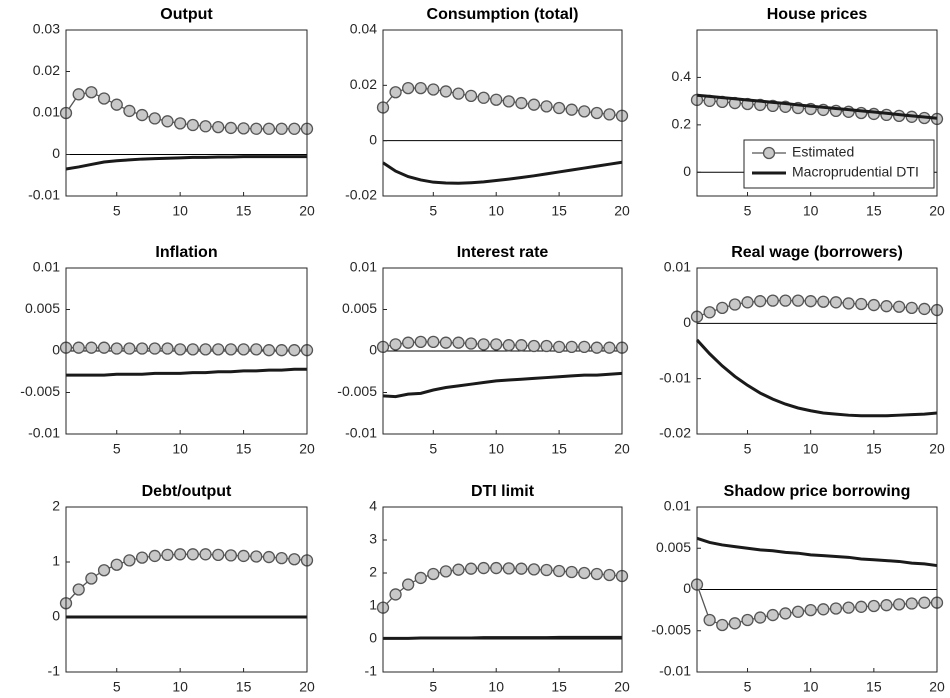  I want to click on y-tick-label: 0.005, so click(359, 308).